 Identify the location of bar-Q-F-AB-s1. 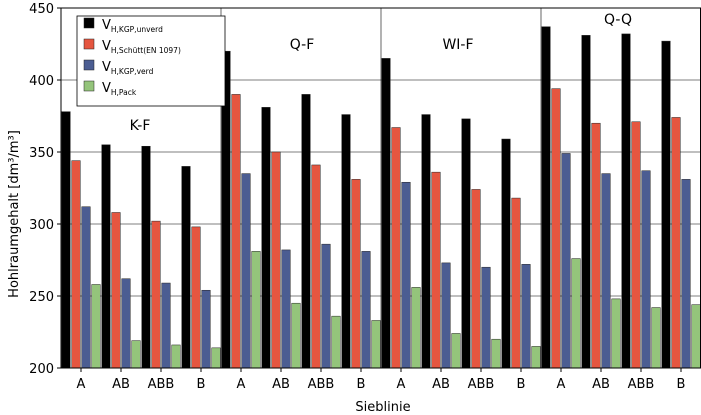
(266, 238).